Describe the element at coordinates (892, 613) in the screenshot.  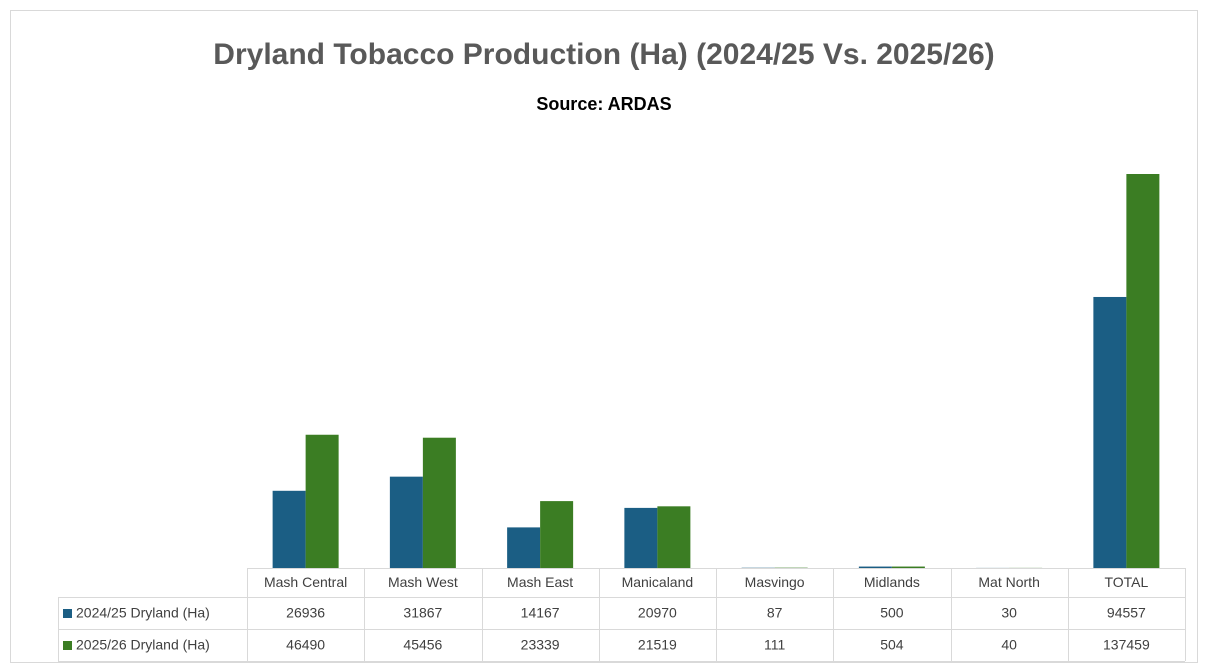
I see `table-value: 500` at that location.